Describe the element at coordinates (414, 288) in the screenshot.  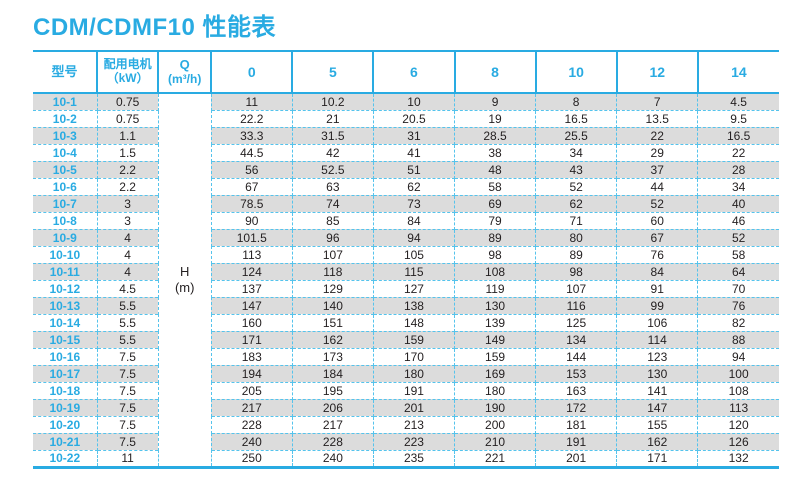
I see `head-value-cell: 127` at that location.